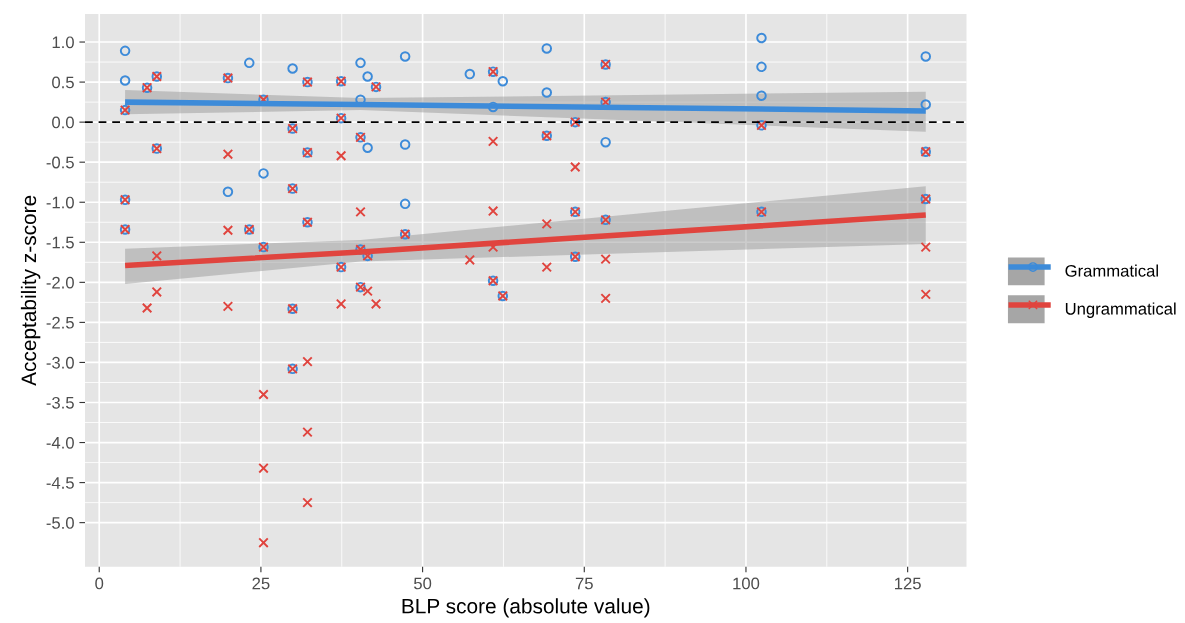 This screenshot has width=1185, height=623. I want to click on y-tick-label: -5.0, so click(60, 523).